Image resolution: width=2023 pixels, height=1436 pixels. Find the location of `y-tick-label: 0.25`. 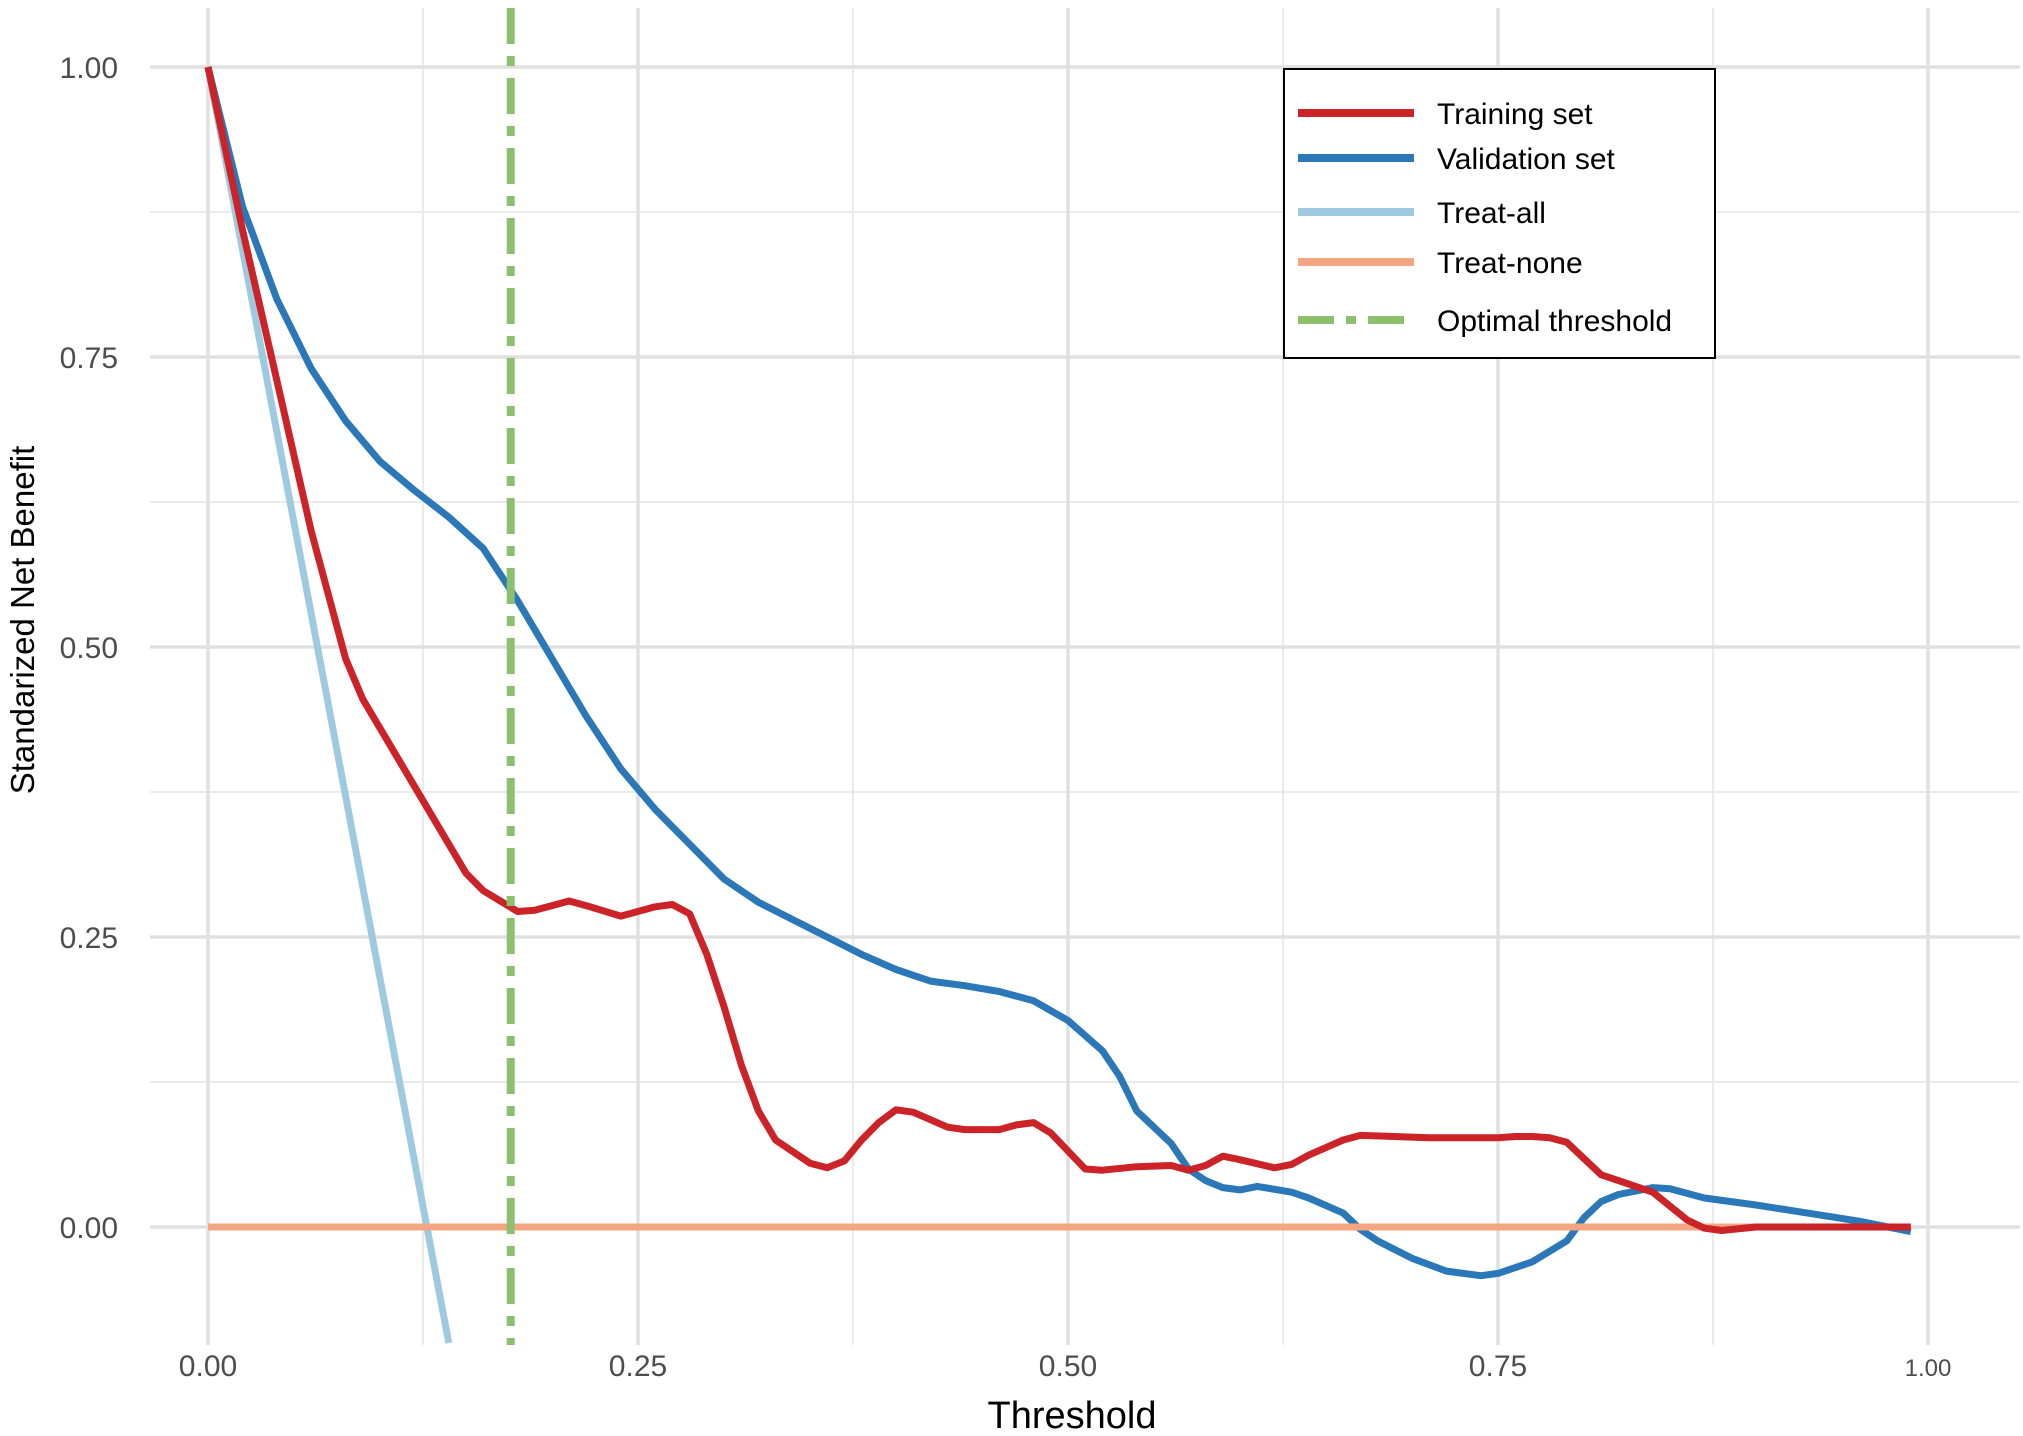

y-tick-label: 0.25 is located at coordinates (89, 938).